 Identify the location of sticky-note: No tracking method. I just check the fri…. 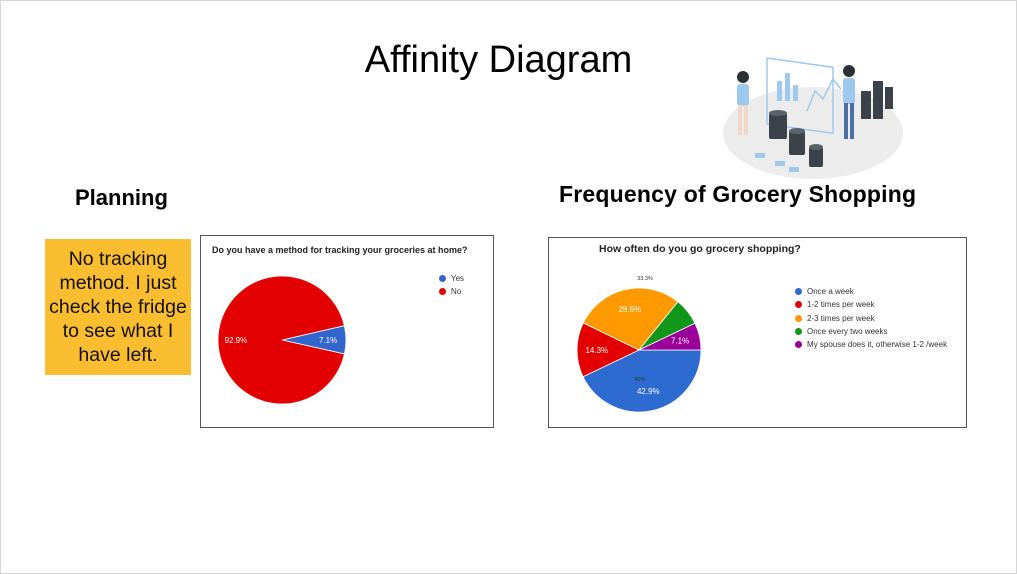
(118, 307).